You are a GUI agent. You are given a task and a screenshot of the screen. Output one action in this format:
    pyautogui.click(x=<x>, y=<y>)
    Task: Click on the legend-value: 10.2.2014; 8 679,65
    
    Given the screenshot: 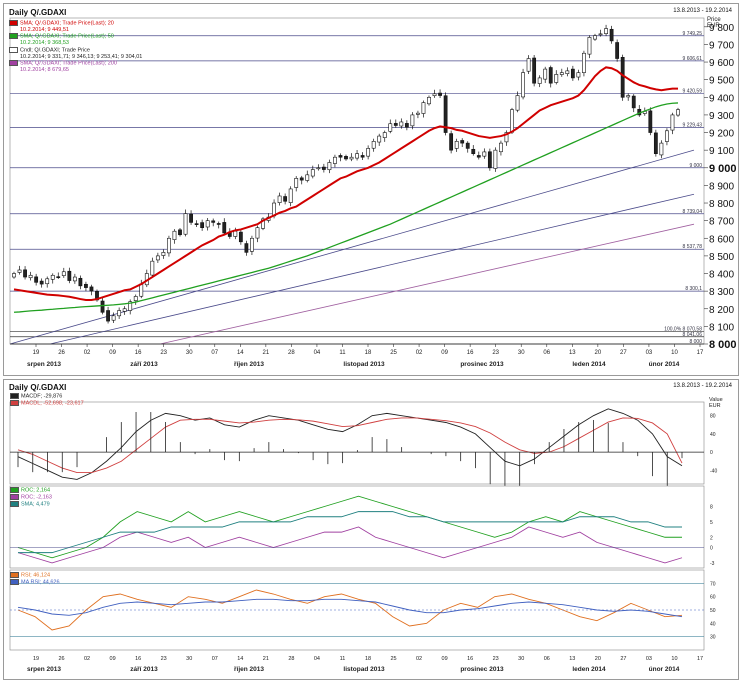 What is the action you would take?
    pyautogui.click(x=44, y=70)
    